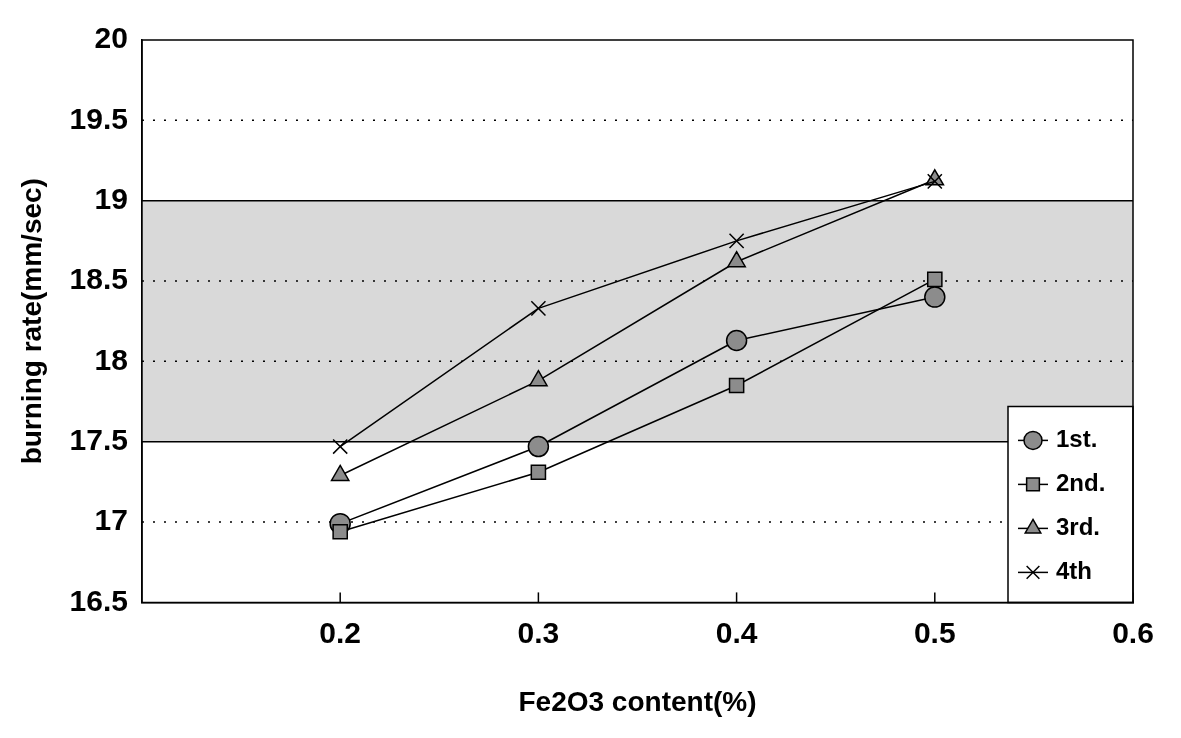  I want to click on y-tick-label: 18.5, so click(98, 279).